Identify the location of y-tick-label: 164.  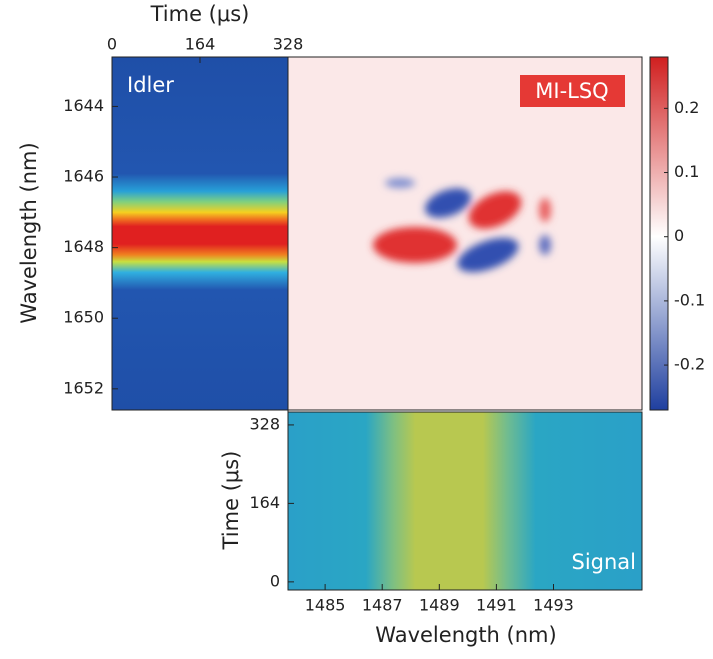
(264, 502).